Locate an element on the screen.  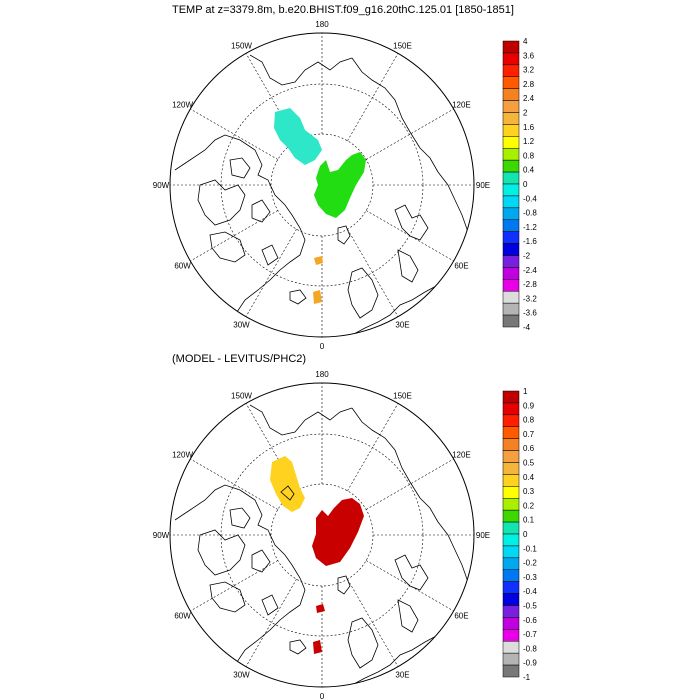
colorbar-label: -0.4 is located at coordinates (530, 198).